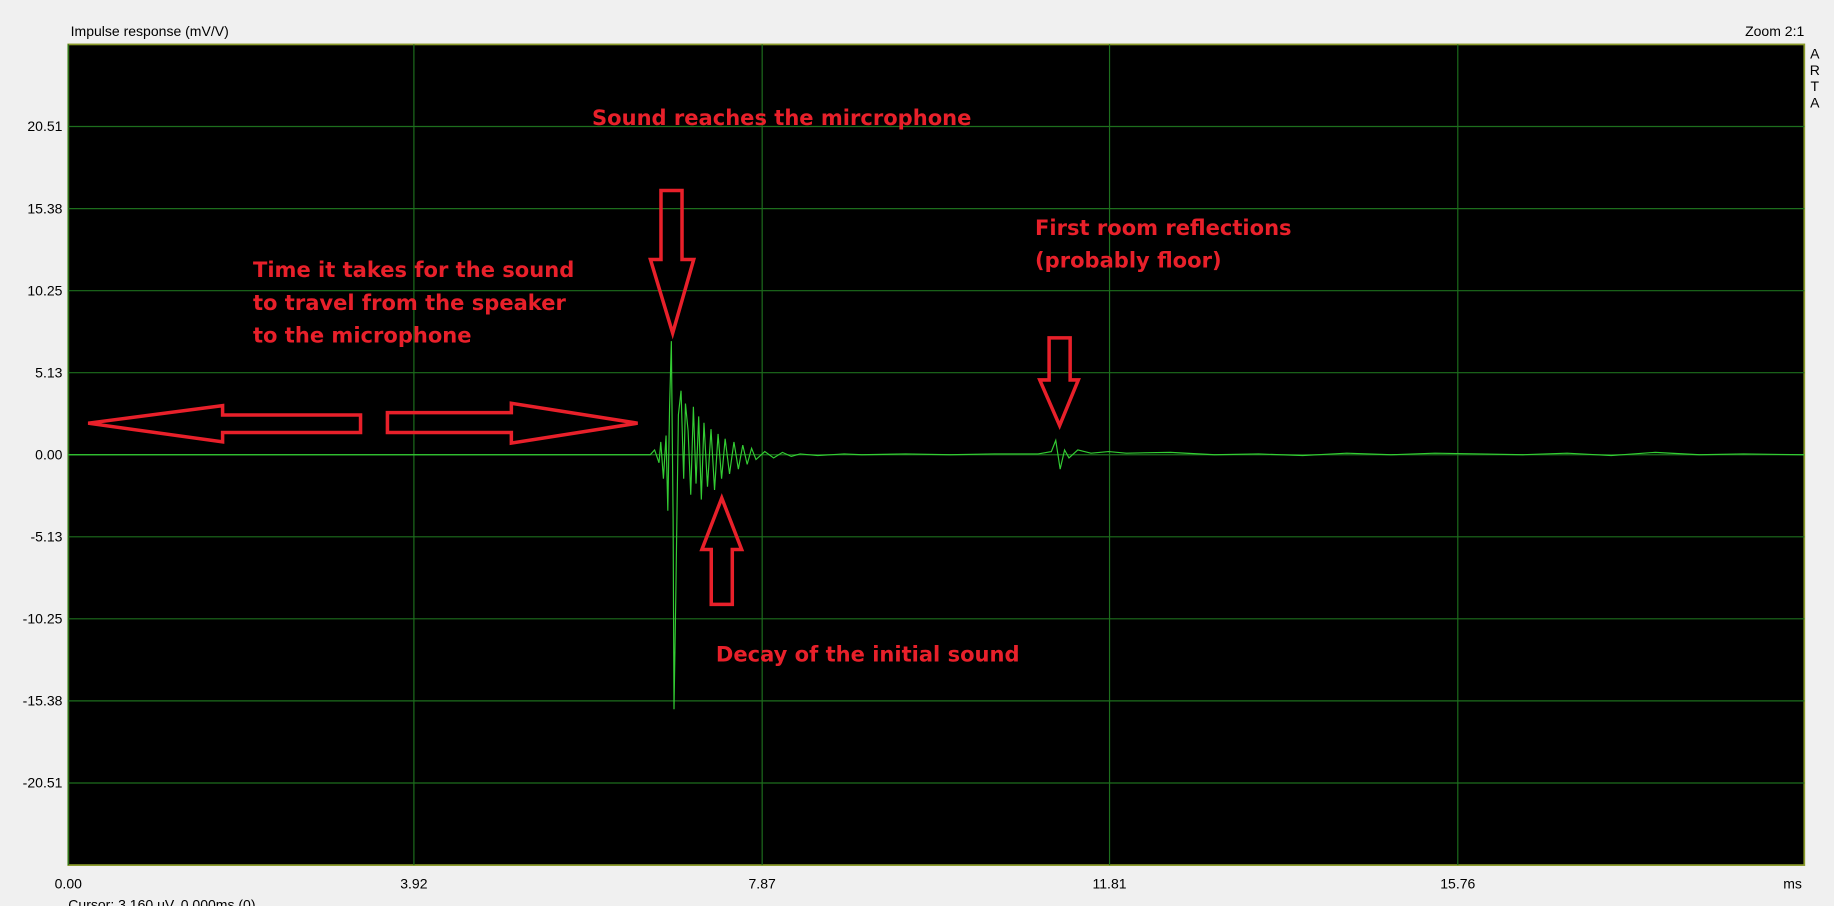 This screenshot has height=906, width=1834. What do you see at coordinates (48, 372) in the screenshot?
I see `y-tick-label: 5.13` at bounding box center [48, 372].